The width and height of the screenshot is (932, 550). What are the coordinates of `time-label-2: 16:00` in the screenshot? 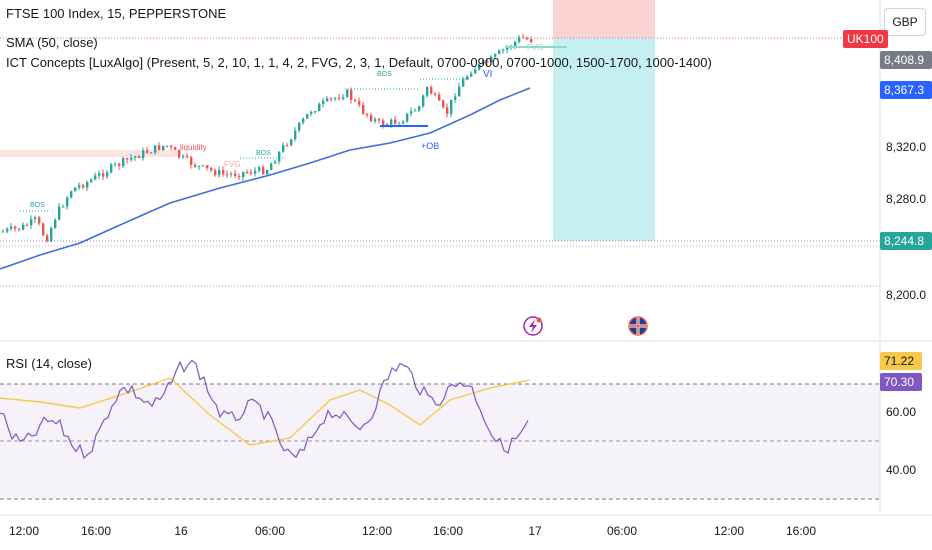 It's located at (96, 531).